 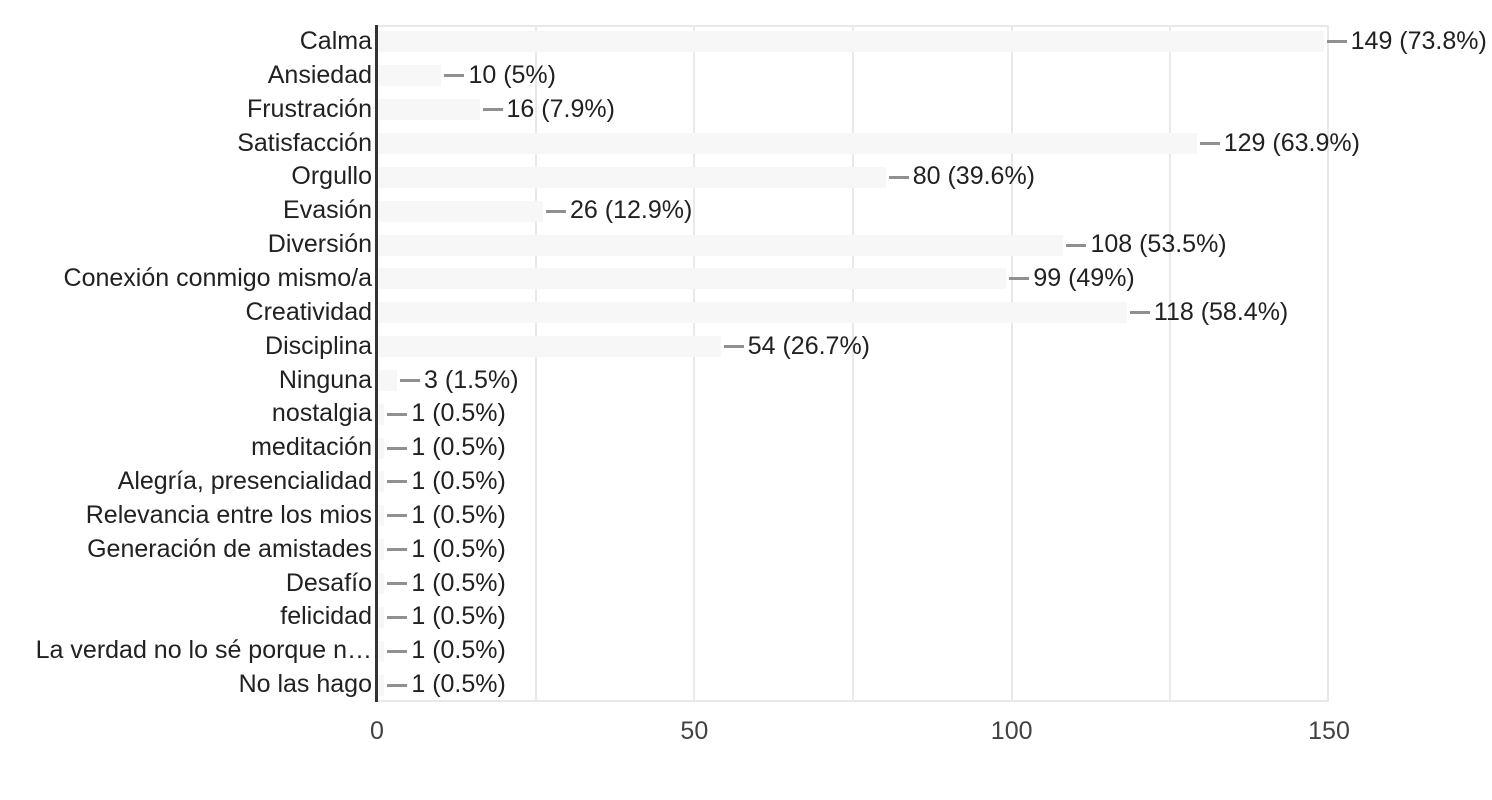 What do you see at coordinates (512, 74) in the screenshot?
I see `value-label: 10 (5%)` at bounding box center [512, 74].